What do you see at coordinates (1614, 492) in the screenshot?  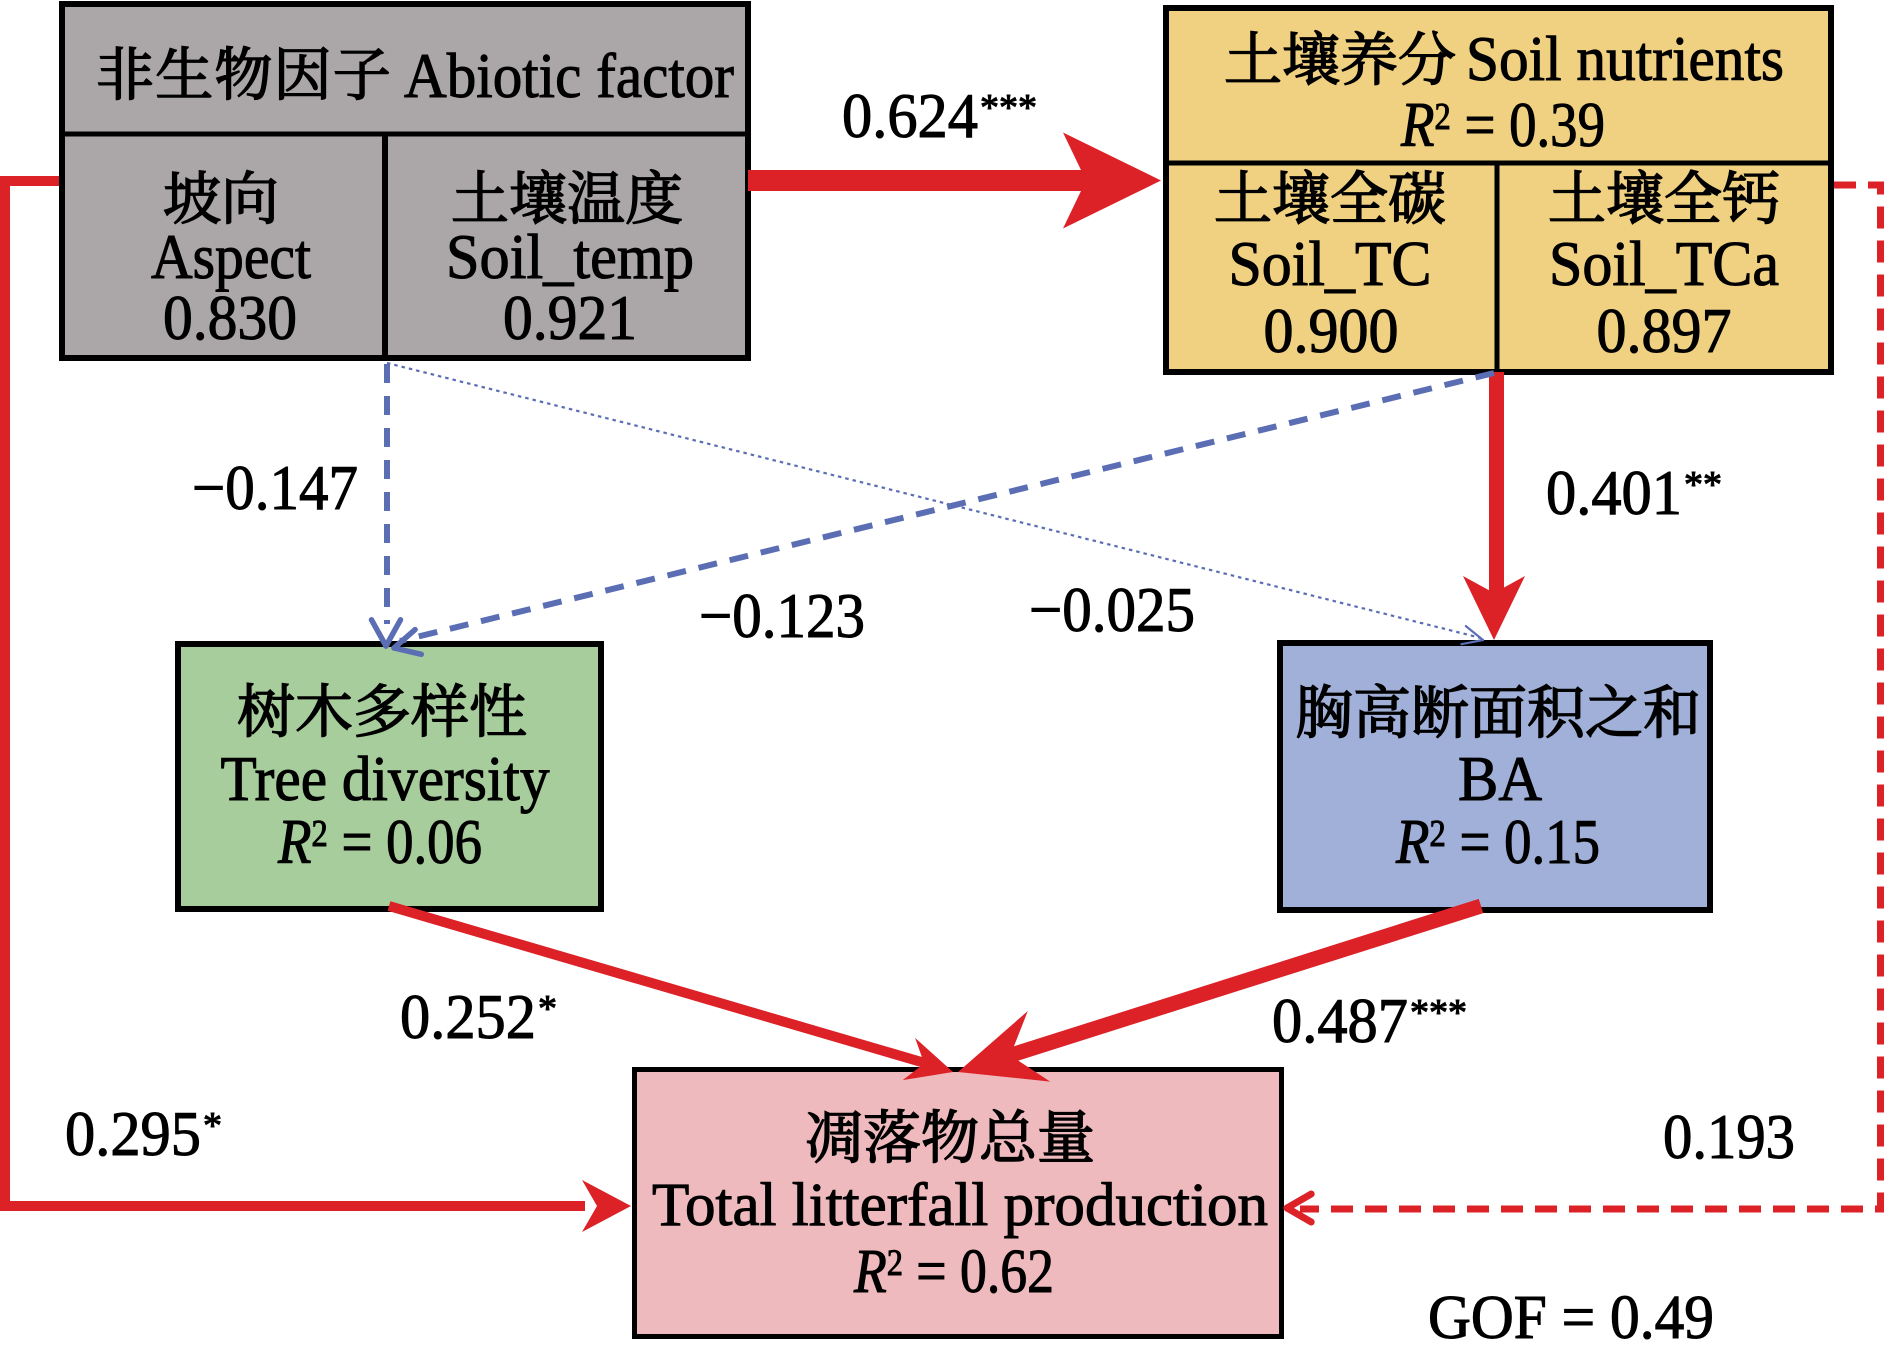 I see `svg-text: 0.401` at bounding box center [1614, 492].